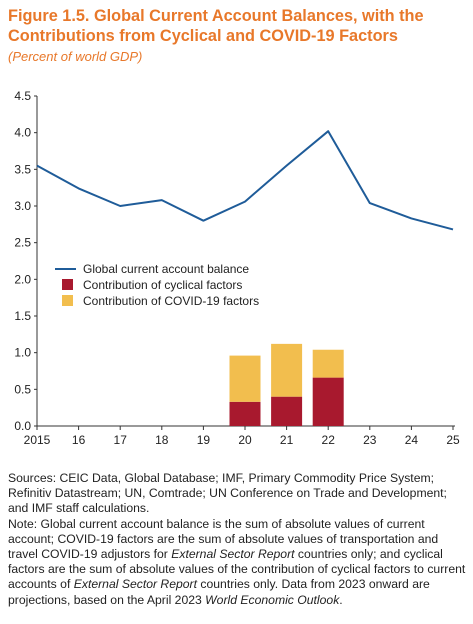 The image size is (473, 624). What do you see at coordinates (22, 316) in the screenshot?
I see `y-tick-label: 1.5` at bounding box center [22, 316].